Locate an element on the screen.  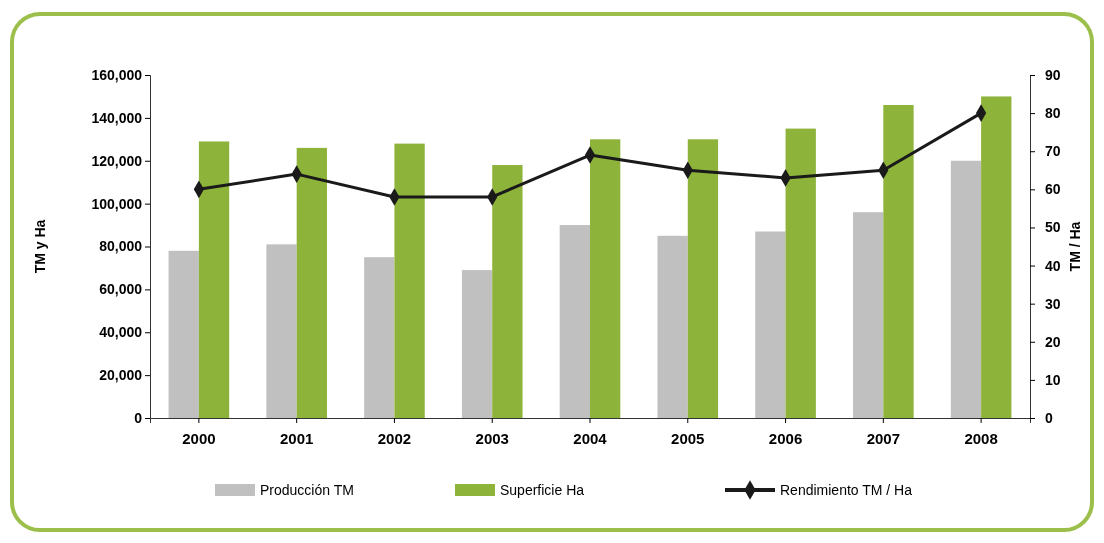
y2-tick-label: 50 is located at coordinates (1053, 227).